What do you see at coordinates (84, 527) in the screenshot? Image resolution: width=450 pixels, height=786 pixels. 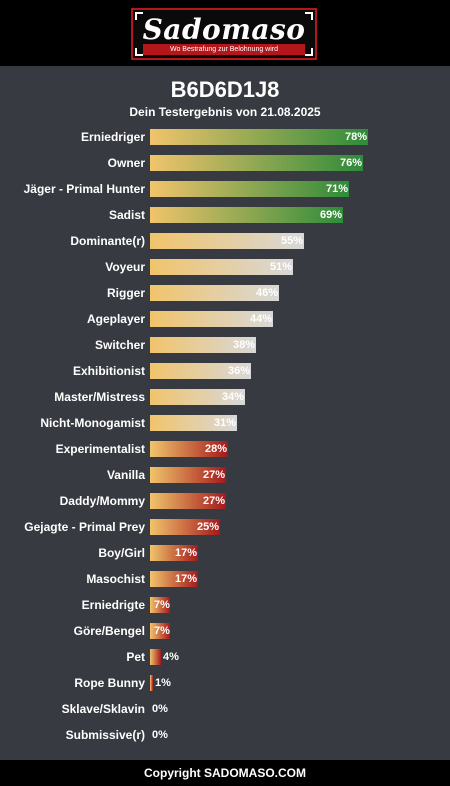 I see `category-label: Gejagte - Primal Prey` at bounding box center [84, 527].